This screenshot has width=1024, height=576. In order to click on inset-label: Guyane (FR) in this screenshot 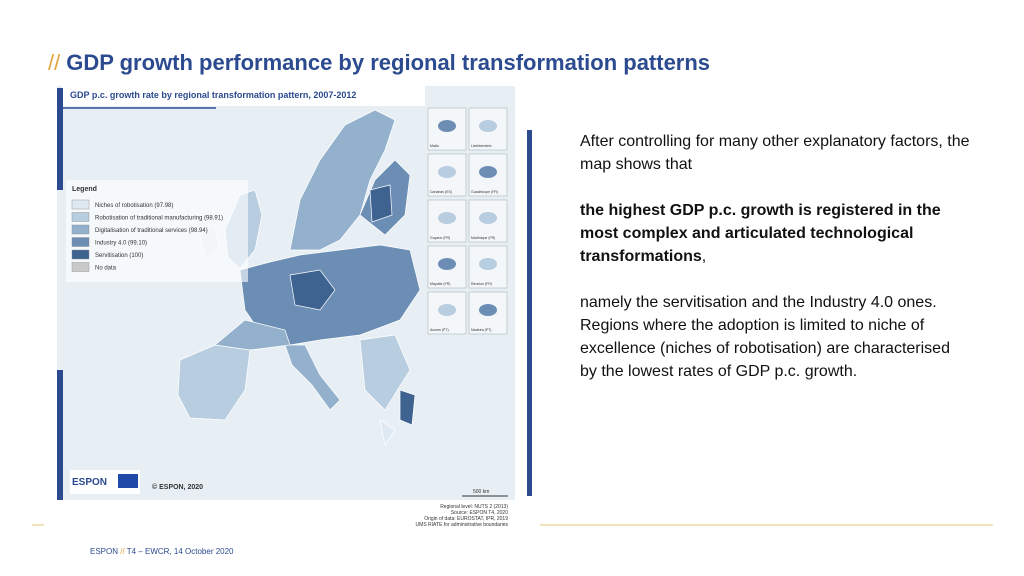, I will do `click(440, 238)`.